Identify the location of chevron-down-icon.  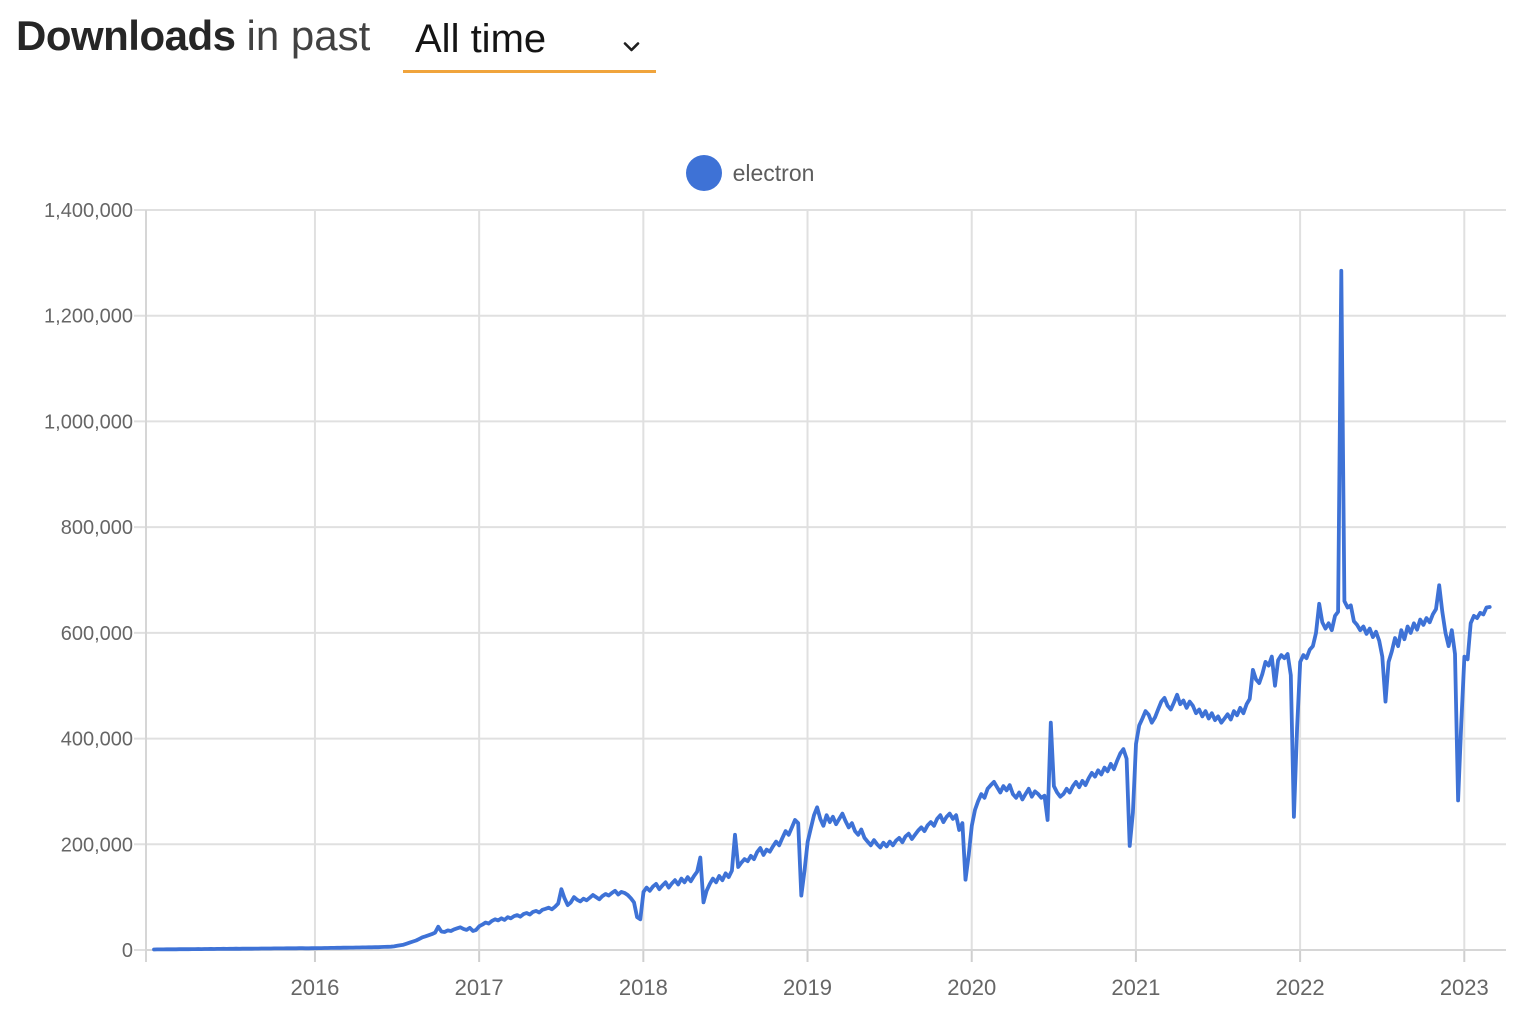
(631, 48).